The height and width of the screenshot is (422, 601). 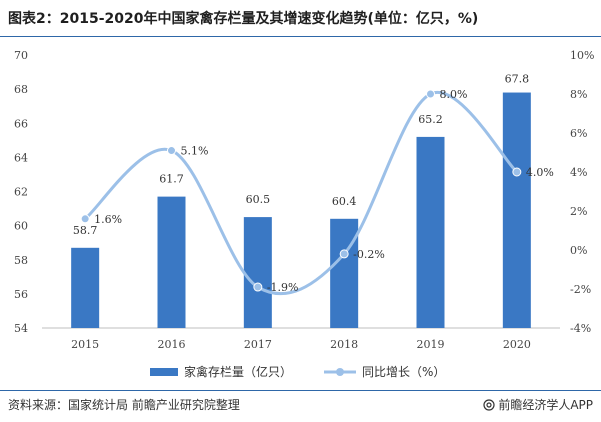 What do you see at coordinates (21, 294) in the screenshot?
I see `left-axis-tick-label: 56` at bounding box center [21, 294].